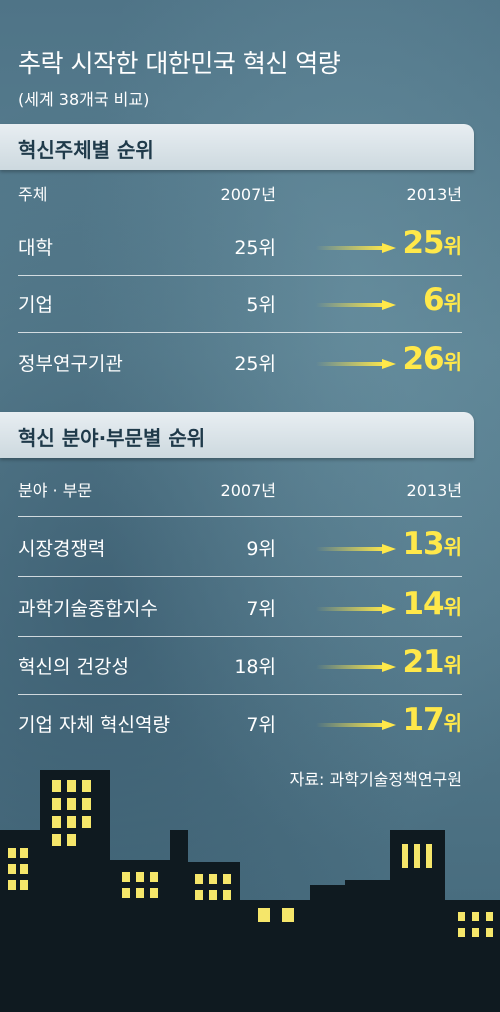 The width and height of the screenshot is (500, 1012). Describe the element at coordinates (70, 364) in the screenshot. I see `row-name: 정부연구기관` at that location.